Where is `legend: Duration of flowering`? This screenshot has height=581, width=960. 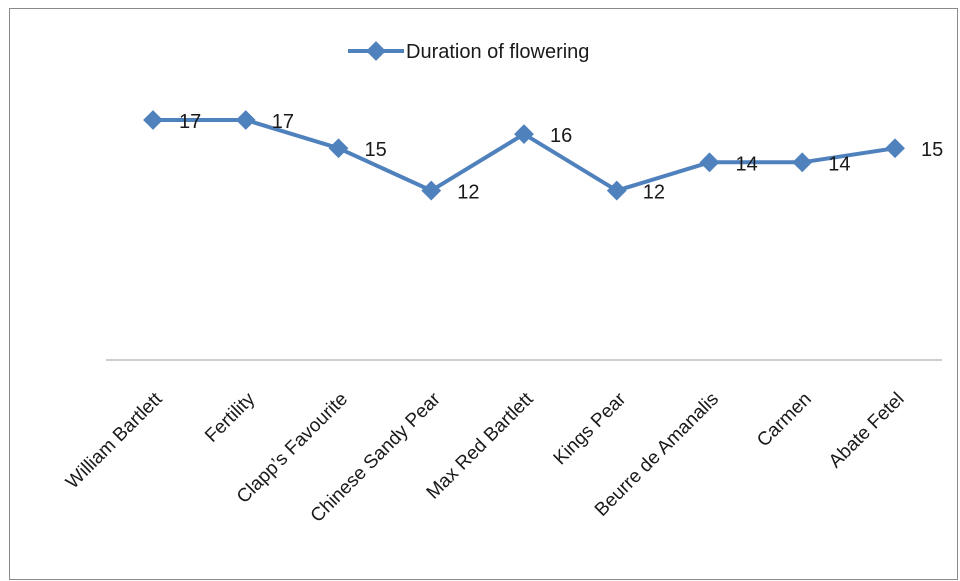 legend: Duration of flowering is located at coordinates (468, 52).